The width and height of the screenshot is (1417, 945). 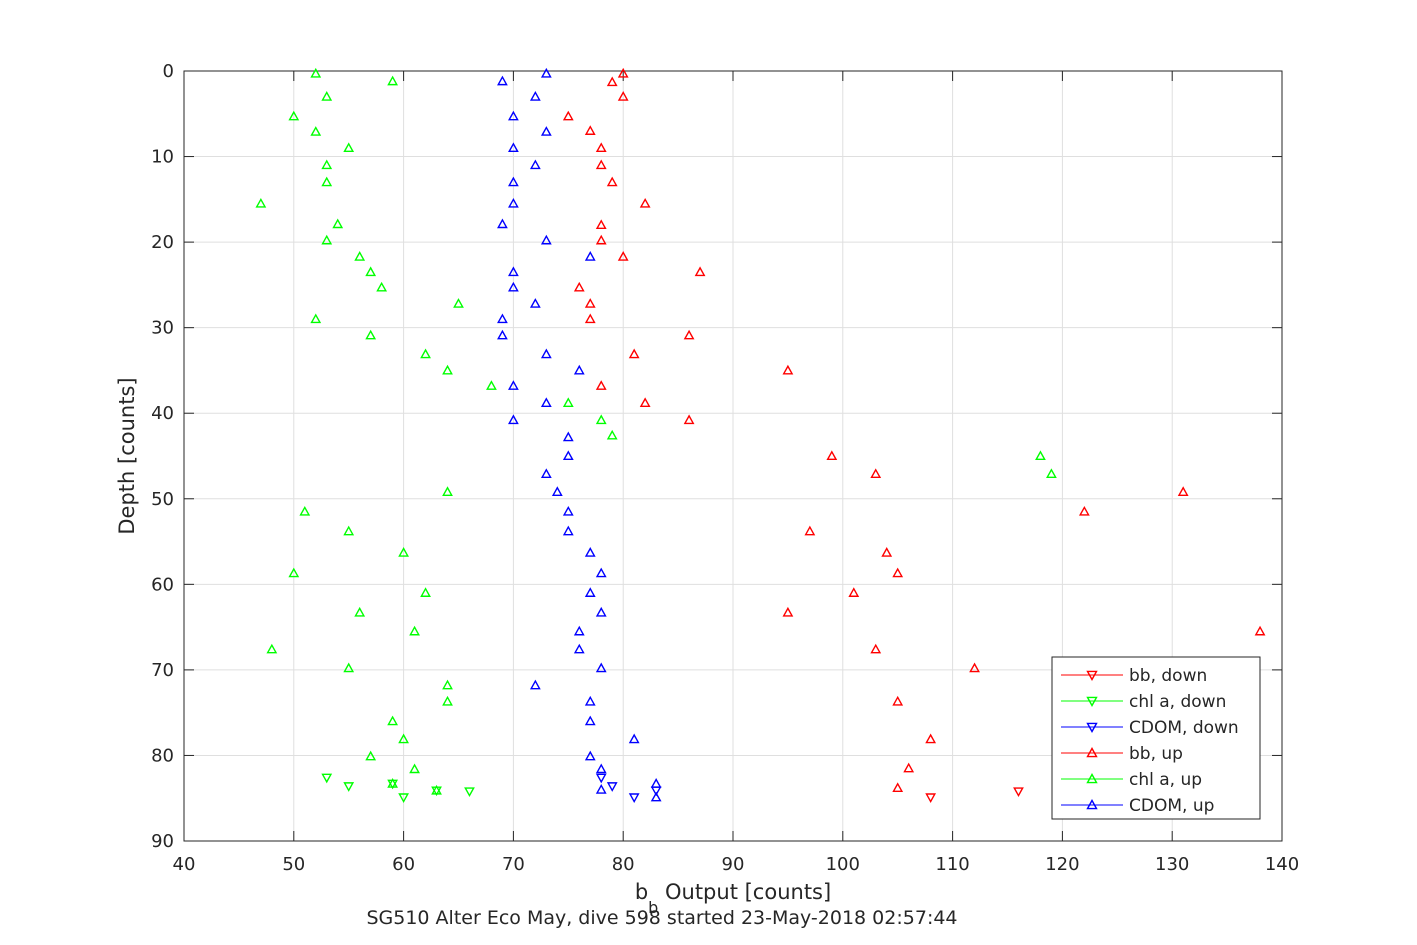 What do you see at coordinates (1171, 806) in the screenshot?
I see `legend-label: CDOM, up` at bounding box center [1171, 806].